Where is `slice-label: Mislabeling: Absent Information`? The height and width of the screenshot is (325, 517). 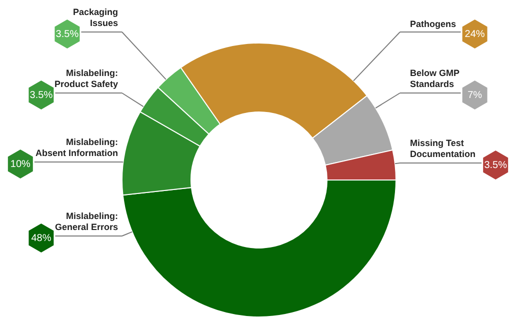 slice-label: Mislabeling: Absent Information is located at coordinates (77, 147).